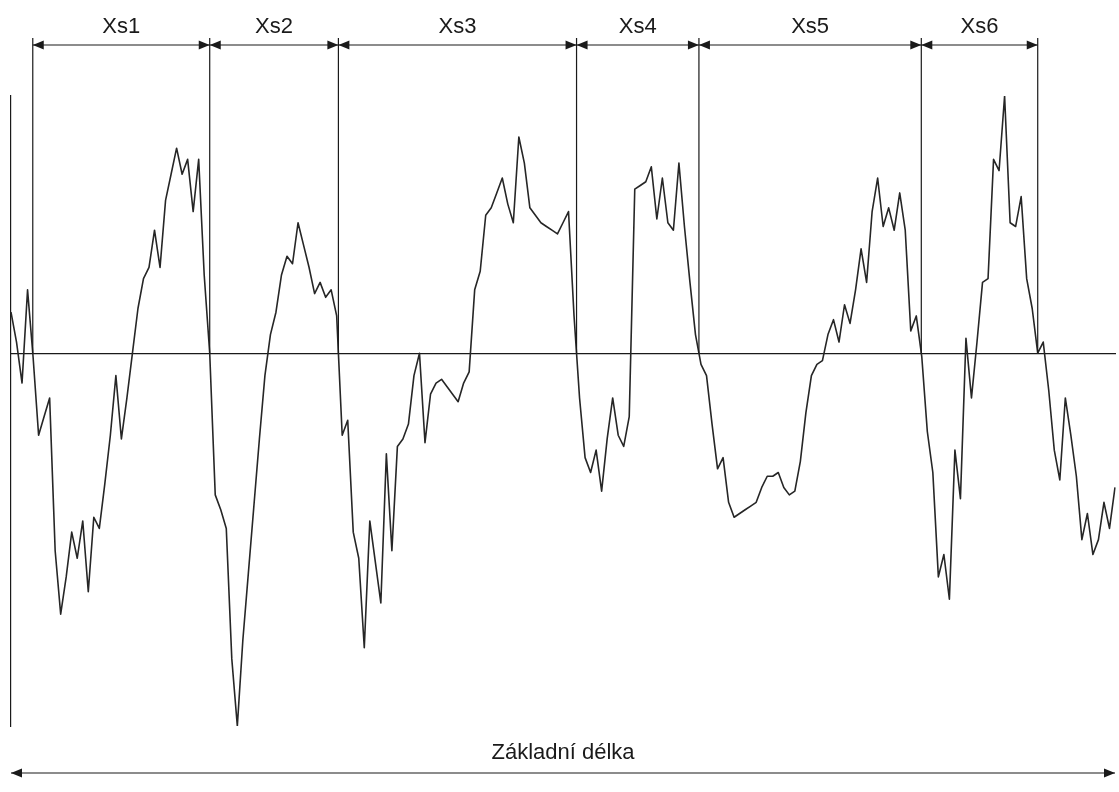 This screenshot has height=792, width=1119. What do you see at coordinates (979, 25) in the screenshot?
I see `text: Xs6` at bounding box center [979, 25].